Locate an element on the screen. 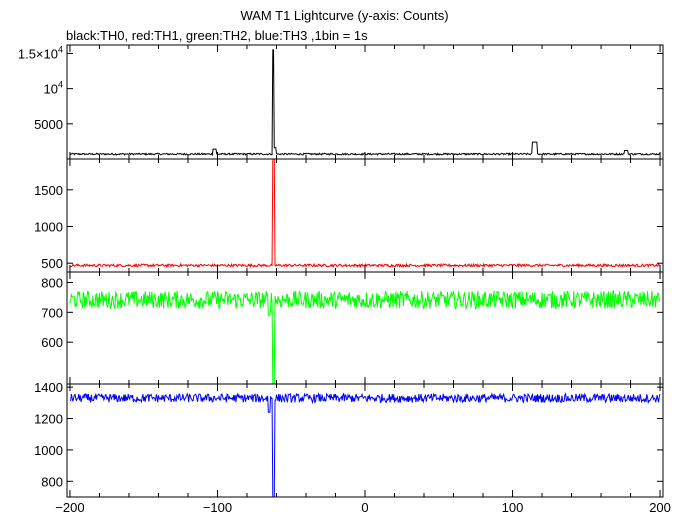 Image resolution: width=689 pixels, height=515 pixels. y-tick-label: 700 is located at coordinates (52, 312).